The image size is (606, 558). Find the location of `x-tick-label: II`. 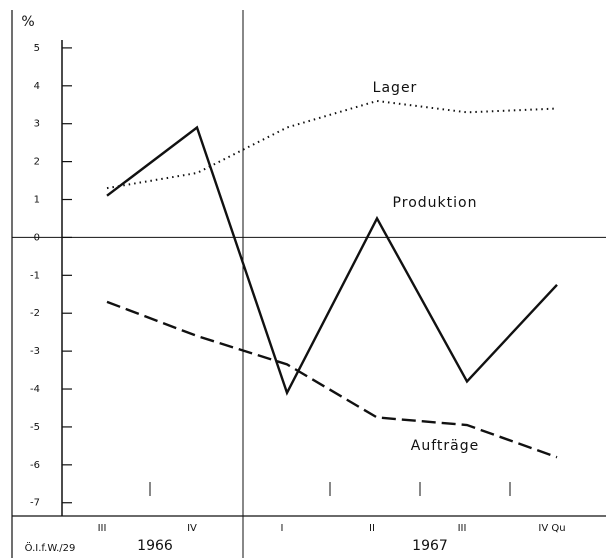

x-tick-label: II is located at coordinates (372, 528).